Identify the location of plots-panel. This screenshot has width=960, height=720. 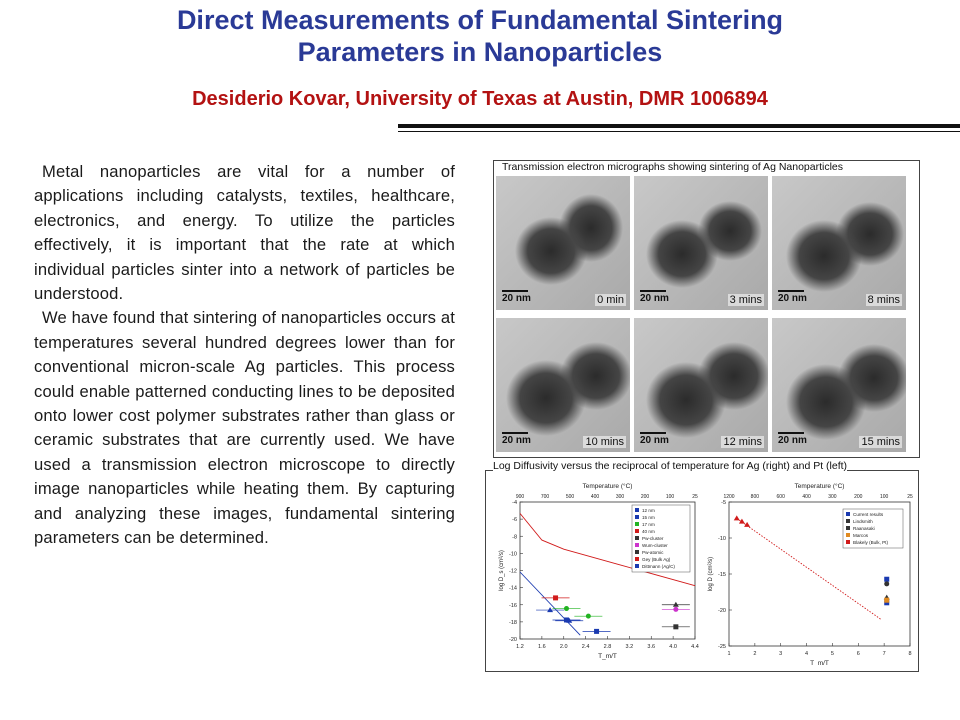
(702, 571).